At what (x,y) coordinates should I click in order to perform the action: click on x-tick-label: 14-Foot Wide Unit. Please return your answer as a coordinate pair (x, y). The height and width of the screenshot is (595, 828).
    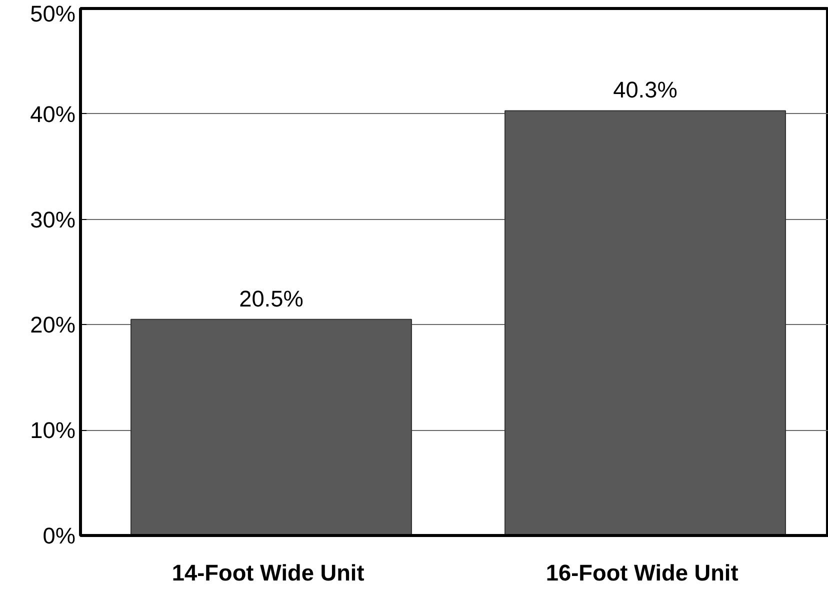
    Looking at the image, I should click on (268, 573).